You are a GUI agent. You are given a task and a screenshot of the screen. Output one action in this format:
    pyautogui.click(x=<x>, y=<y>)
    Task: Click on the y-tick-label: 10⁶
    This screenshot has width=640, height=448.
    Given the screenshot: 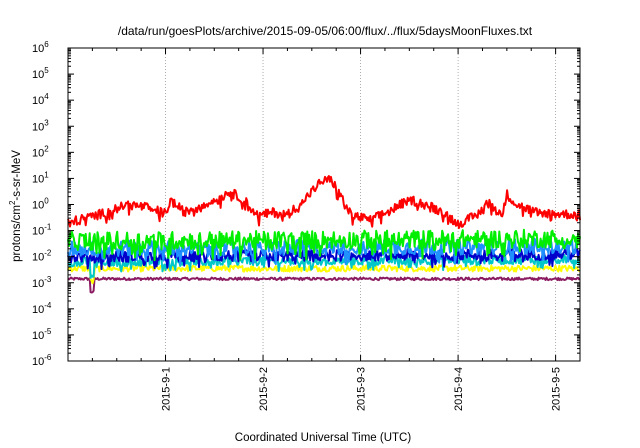 What is the action you would take?
    pyautogui.click(x=40, y=47)
    